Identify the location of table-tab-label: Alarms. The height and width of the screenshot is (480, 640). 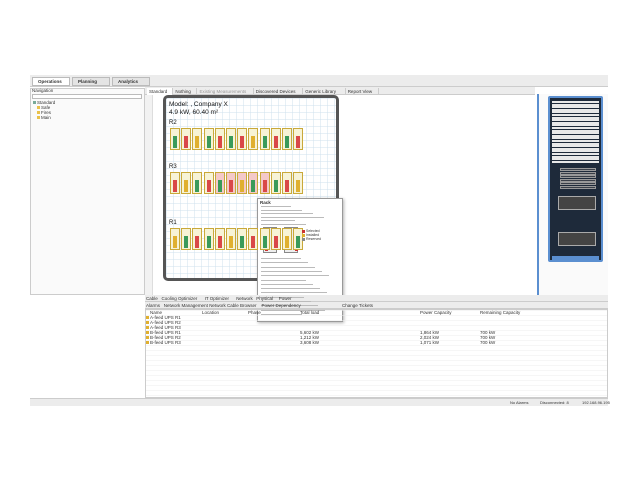
(153, 305).